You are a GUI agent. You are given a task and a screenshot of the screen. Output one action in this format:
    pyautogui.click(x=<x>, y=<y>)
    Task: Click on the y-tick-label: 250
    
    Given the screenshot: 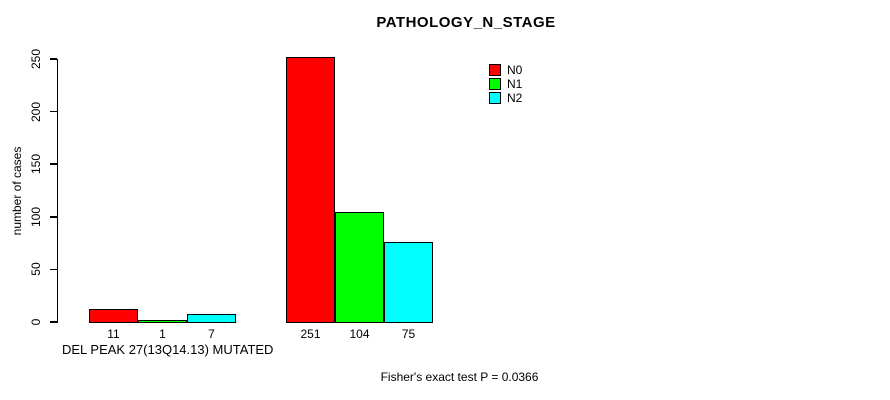 What is the action you would take?
    pyautogui.click(x=36, y=59)
    